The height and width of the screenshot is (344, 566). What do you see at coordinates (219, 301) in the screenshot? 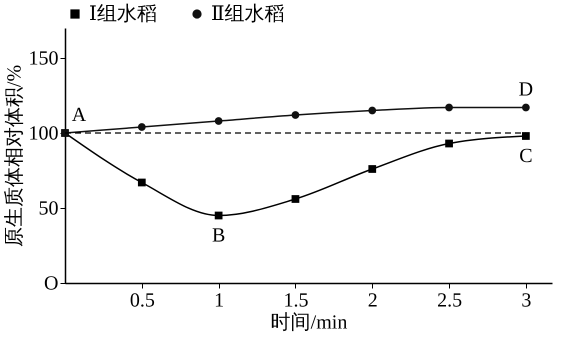
I see `x-tick-label: 1` at bounding box center [219, 301].